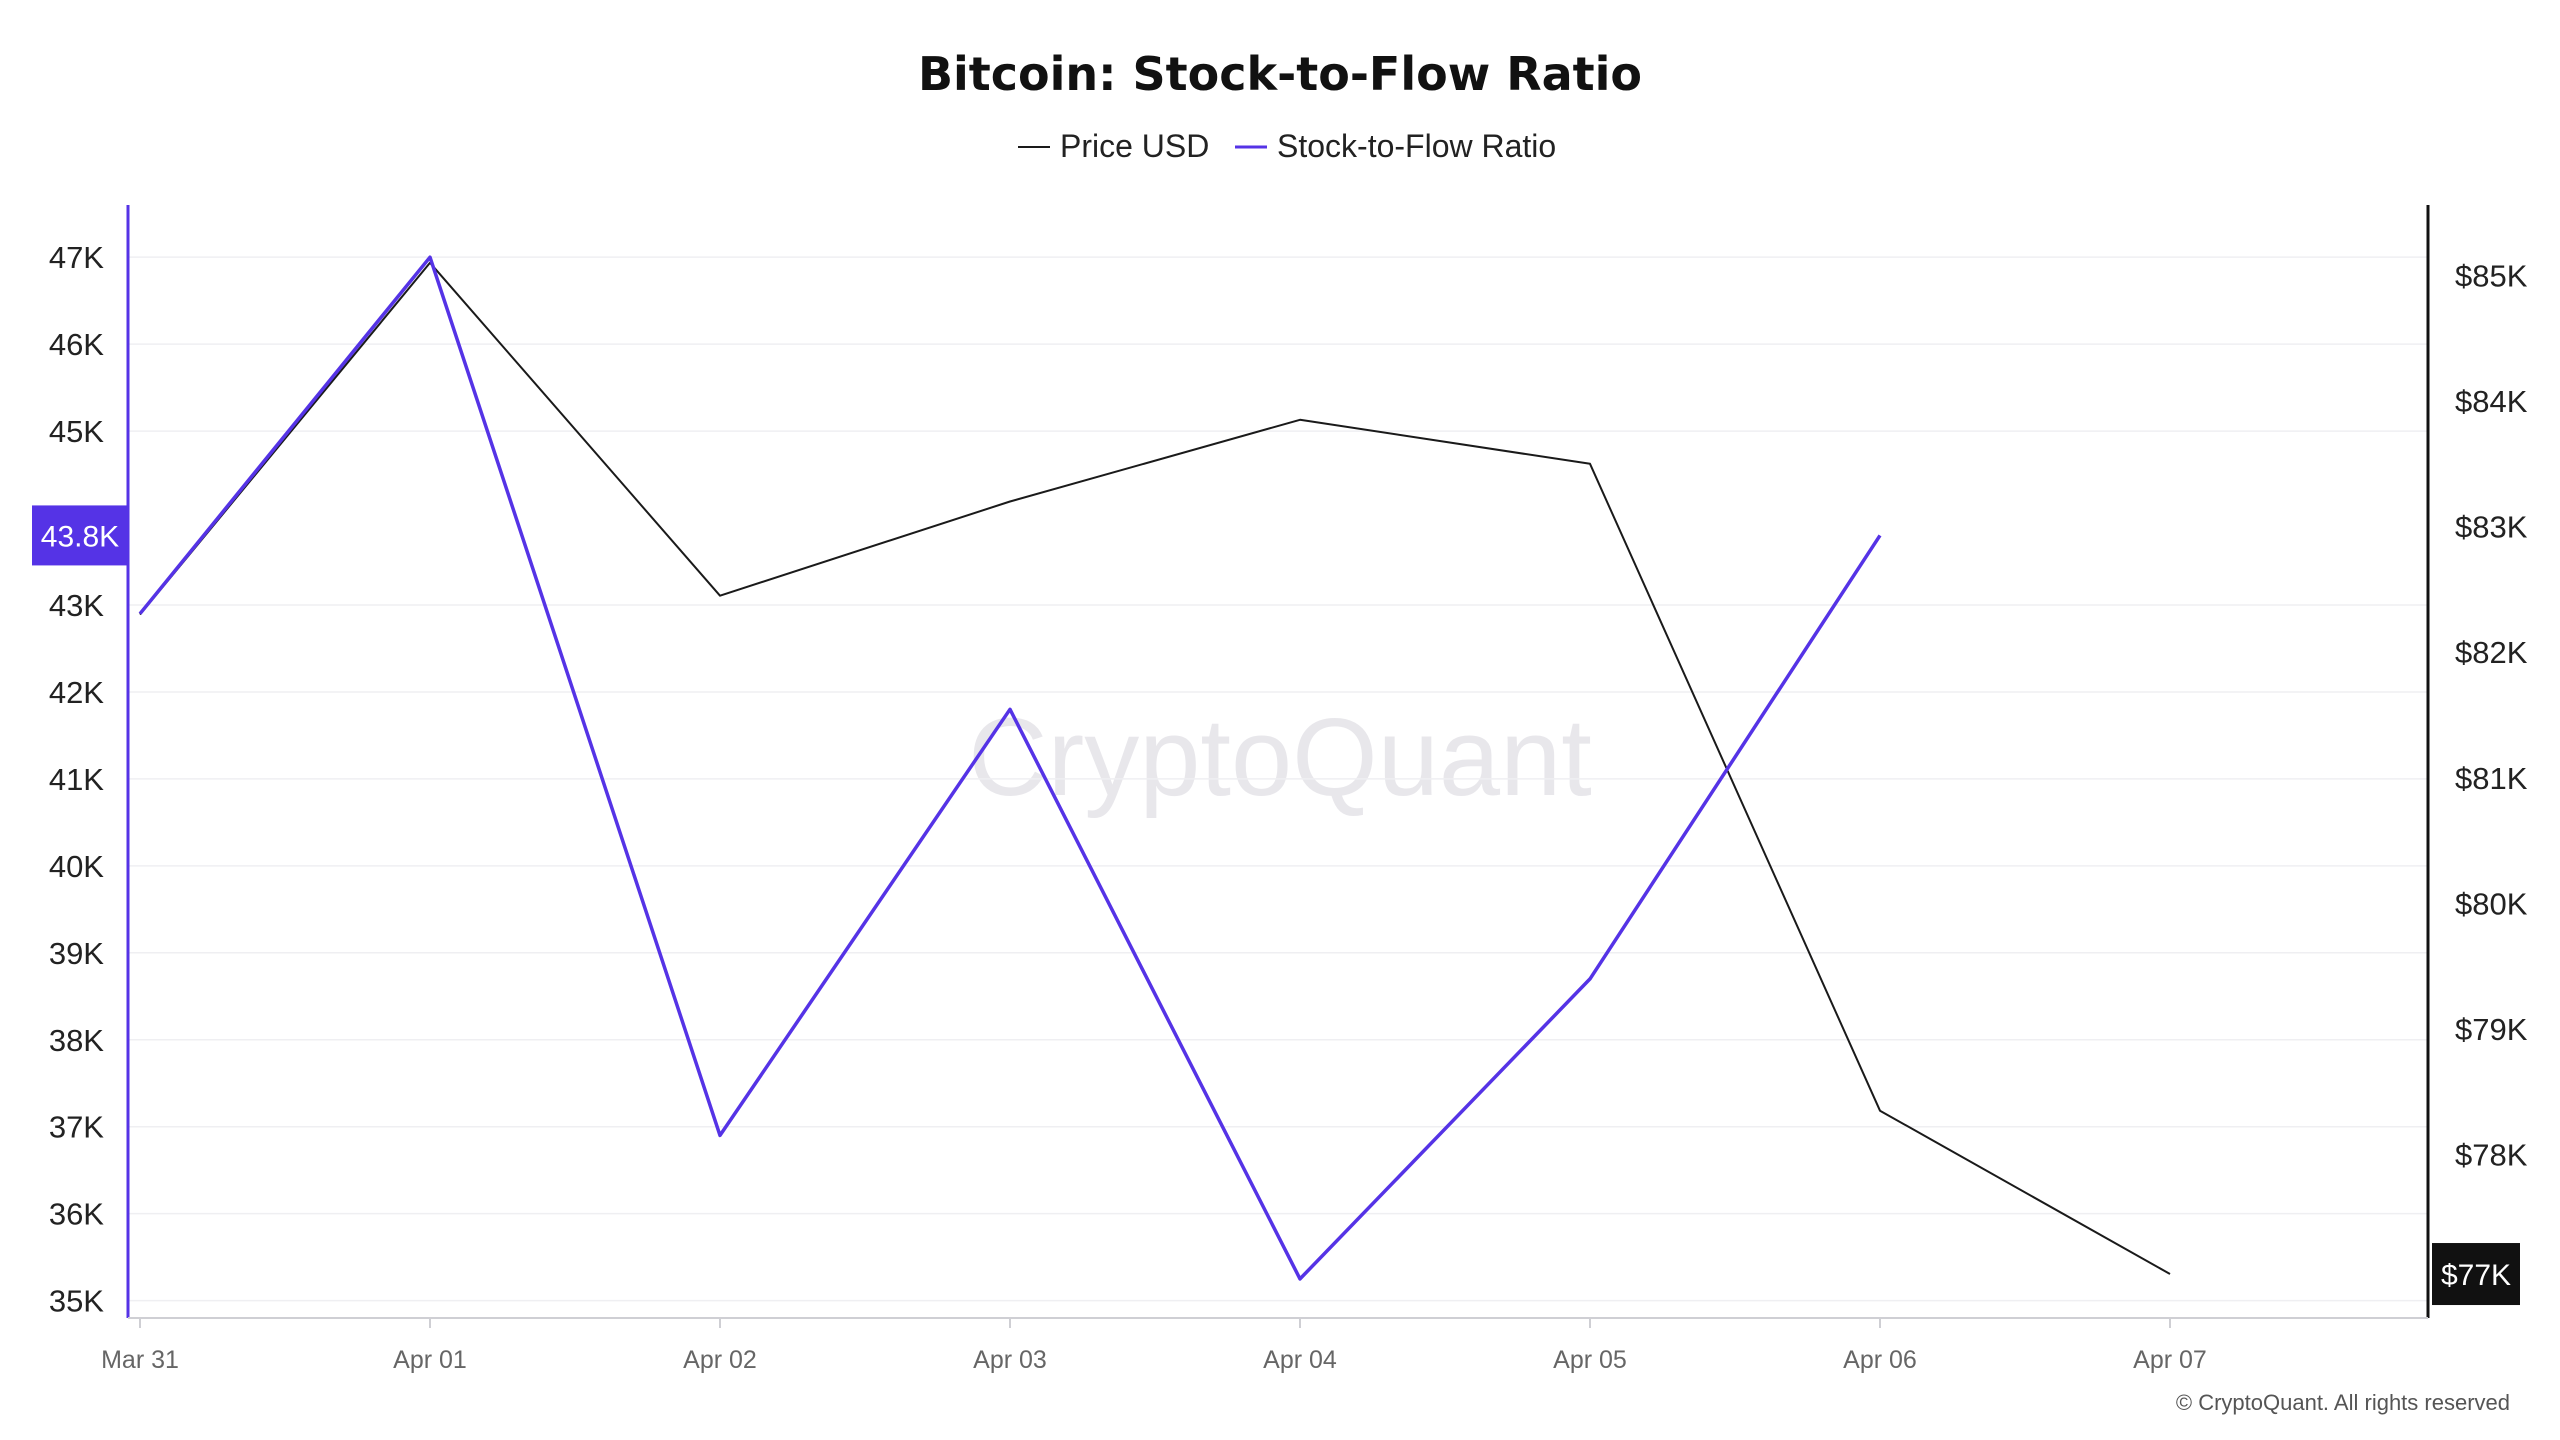 This screenshot has width=2560, height=1440. What do you see at coordinates (140, 1360) in the screenshot?
I see `x-tick-label: Mar 31` at bounding box center [140, 1360].